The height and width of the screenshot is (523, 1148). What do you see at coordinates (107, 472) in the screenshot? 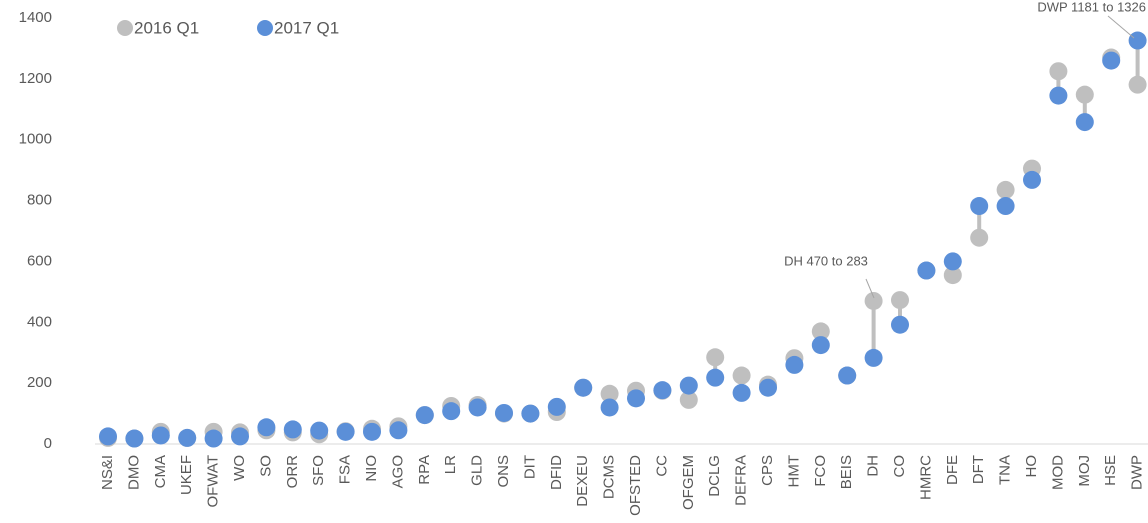
I see `x-tick-label: NS&I` at bounding box center [107, 472].